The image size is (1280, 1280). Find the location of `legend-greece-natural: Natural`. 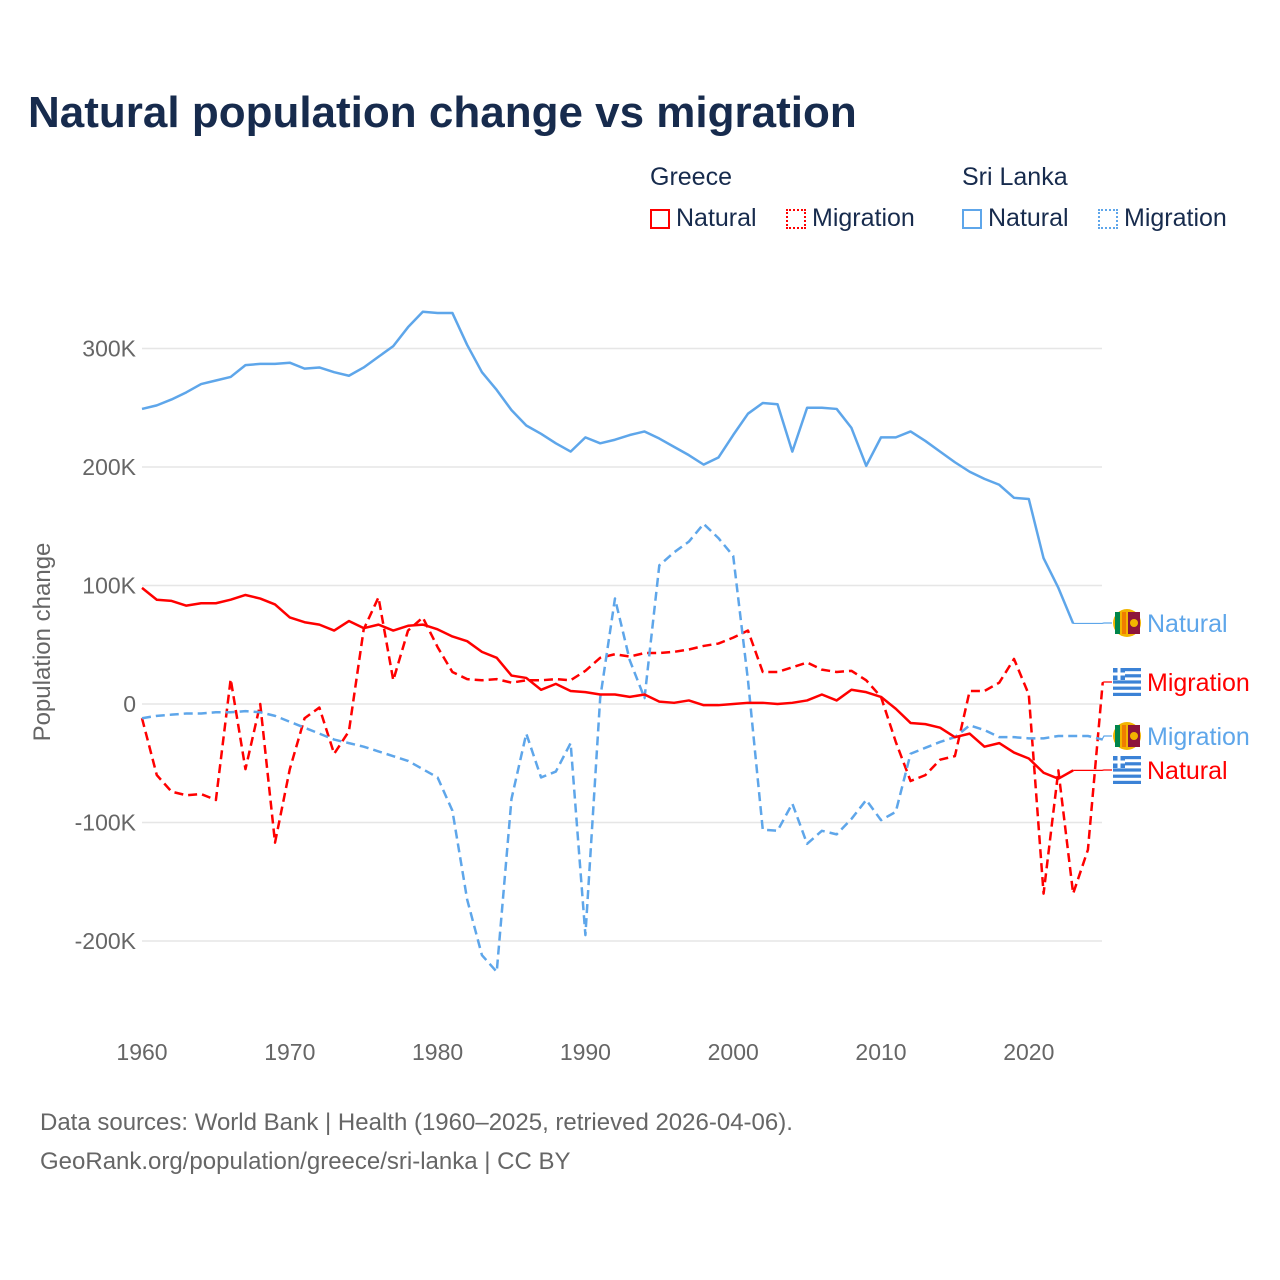

legend-greece-natural: Natural is located at coordinates (703, 218).